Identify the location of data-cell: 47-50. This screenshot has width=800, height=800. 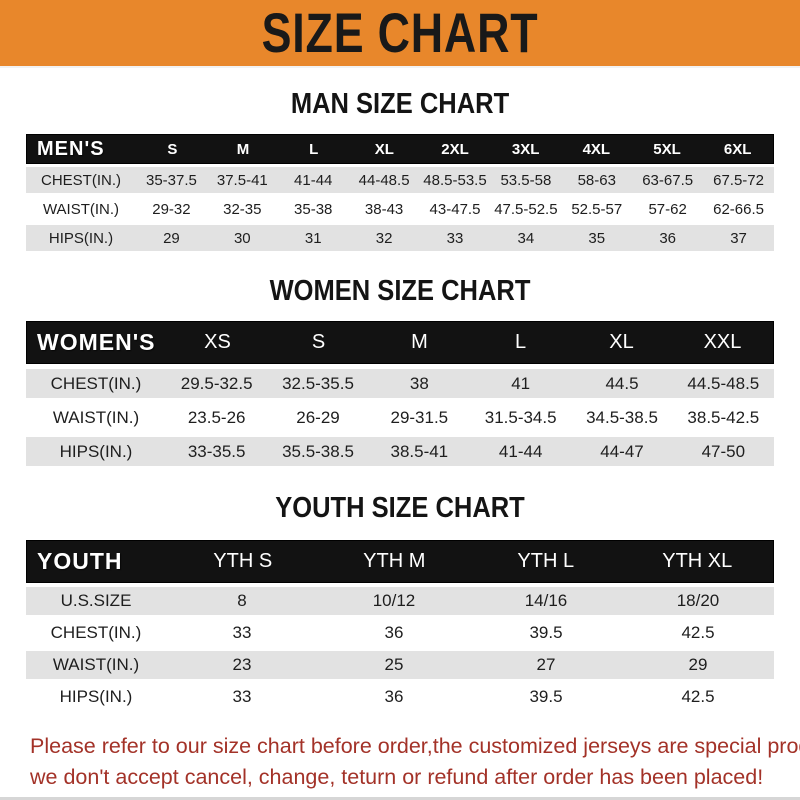
(723, 451).